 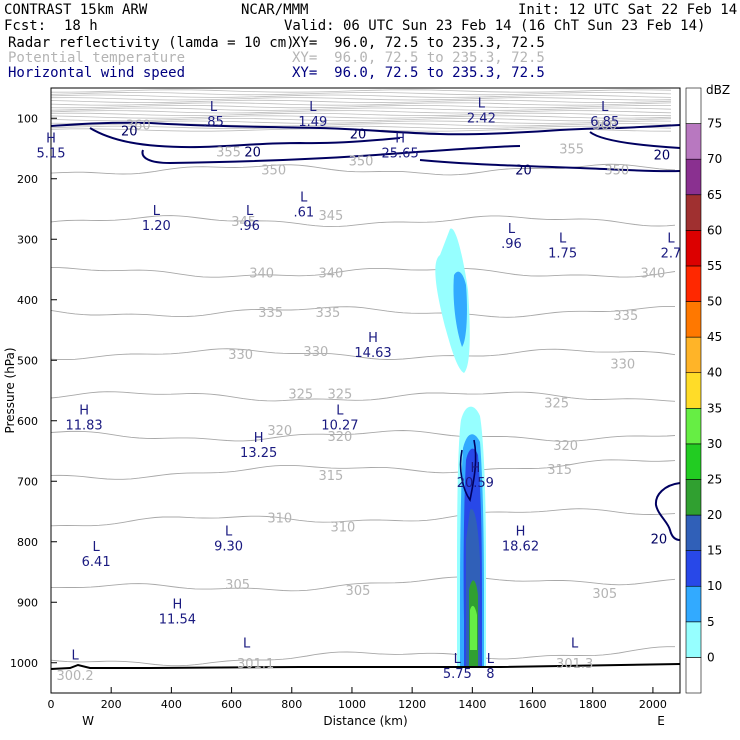 I want to click on field-name-wind: Horizontal wind speed, so click(x=97, y=73).